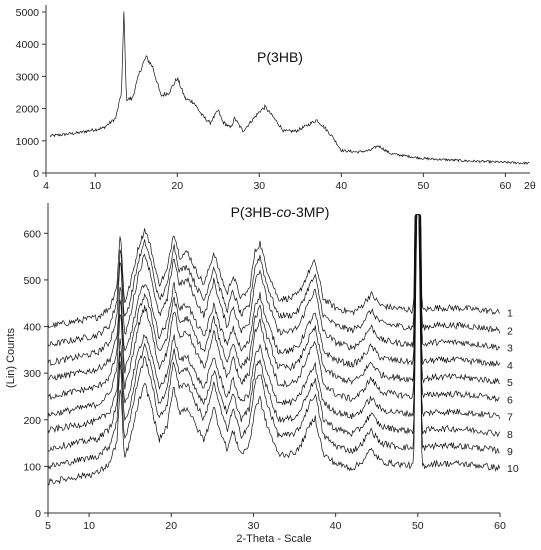 The image size is (541, 550). Describe the element at coordinates (259, 186) in the screenshot. I see `top-x-tick-label: 30` at that location.